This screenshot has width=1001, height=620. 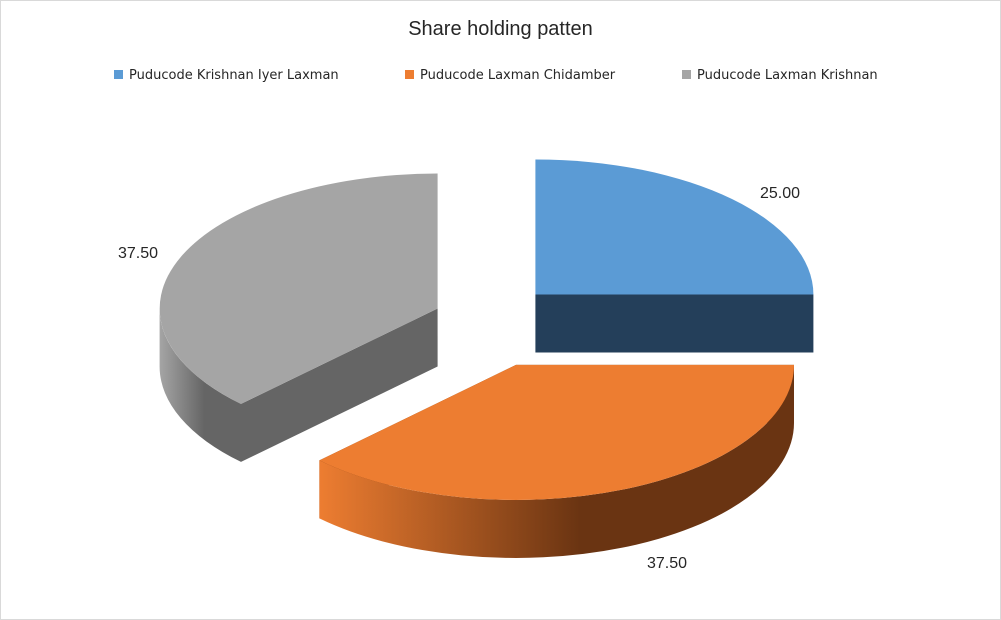 I want to click on pie-slice-2-side, so click(x=200, y=385).